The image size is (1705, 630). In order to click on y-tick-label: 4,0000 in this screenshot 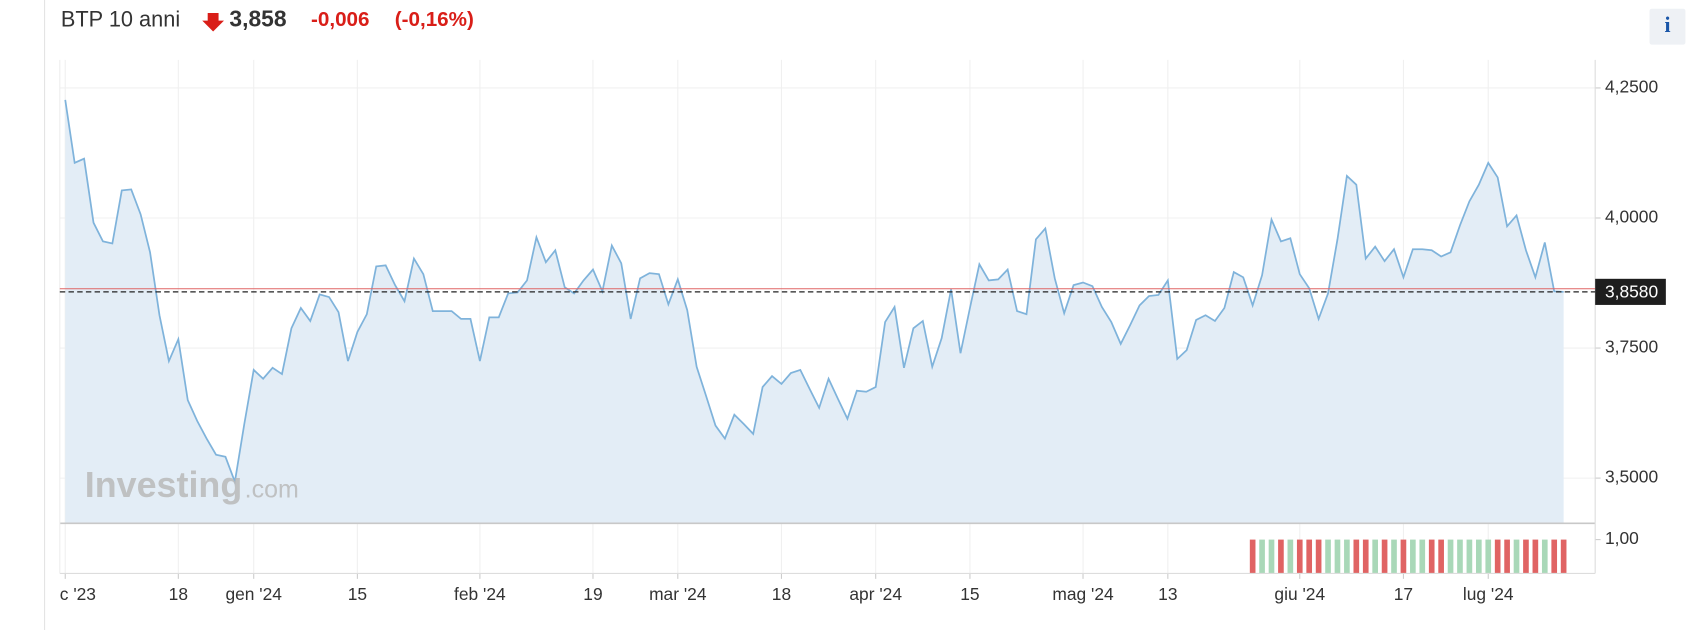, I will do `click(1631, 217)`.